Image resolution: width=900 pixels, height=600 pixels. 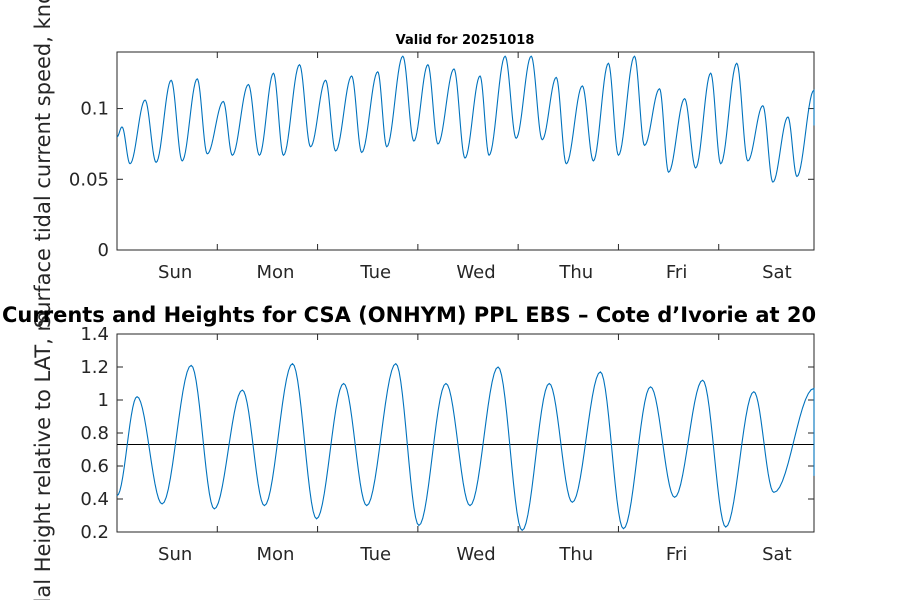 What do you see at coordinates (103, 250) in the screenshot?
I see `speed-y-tick-label: 0` at bounding box center [103, 250].